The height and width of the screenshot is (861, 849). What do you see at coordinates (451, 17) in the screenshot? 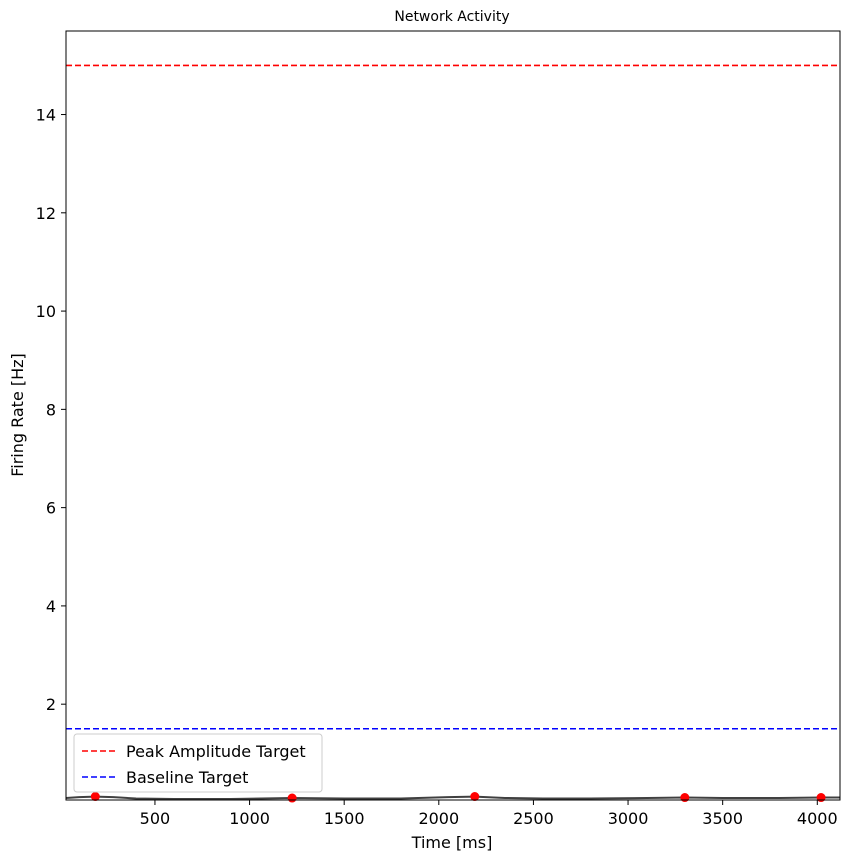
I see `chart-title: Network Activity` at bounding box center [451, 17].